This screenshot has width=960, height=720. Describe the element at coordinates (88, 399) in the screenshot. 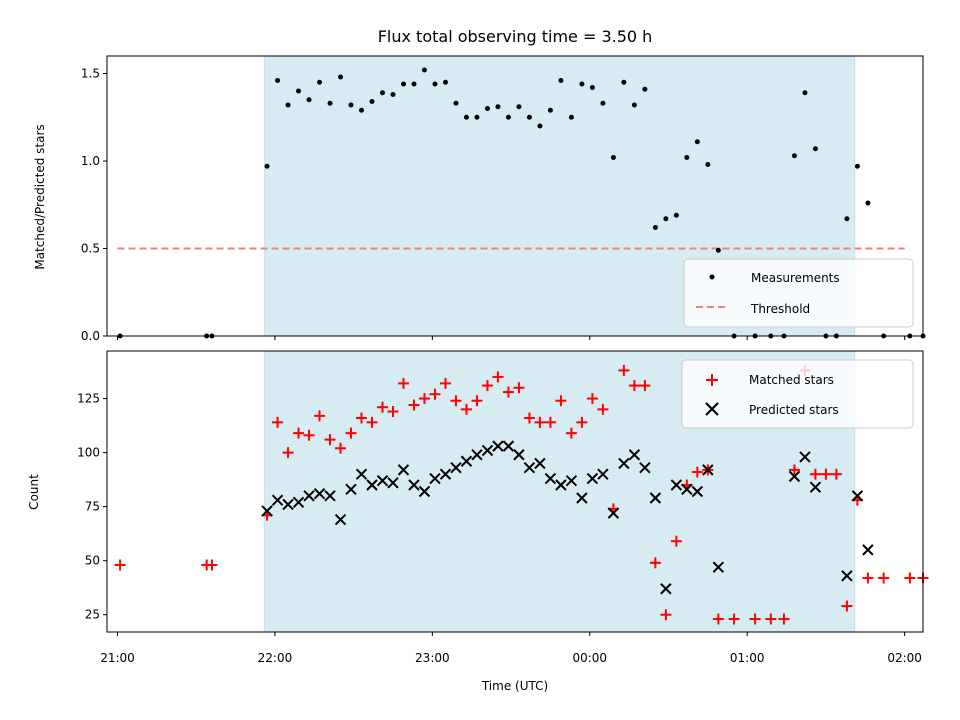

I see `bottom-y-tick-label: 125` at that location.